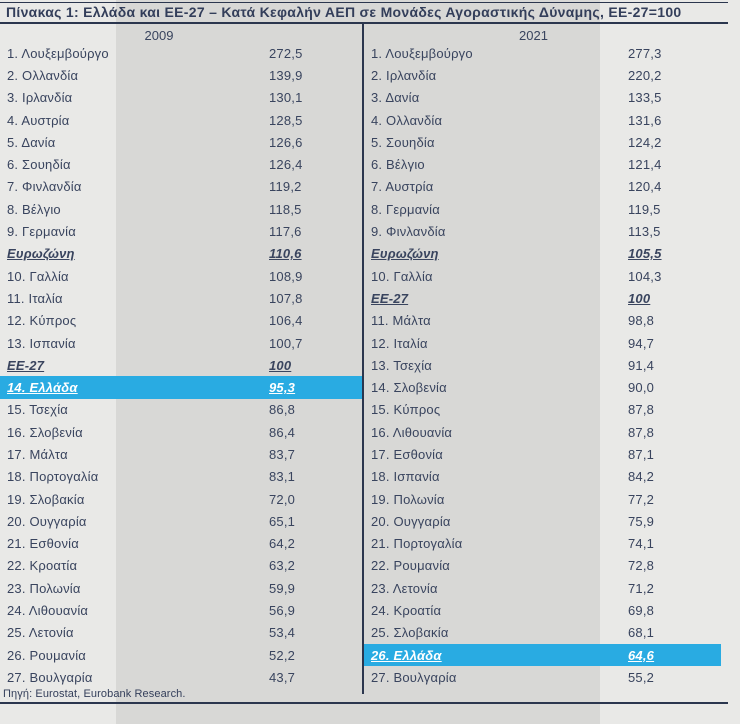 This screenshot has width=740, height=724. What do you see at coordinates (286, 276) in the screenshot?
I see `country-value: 108,9` at bounding box center [286, 276].